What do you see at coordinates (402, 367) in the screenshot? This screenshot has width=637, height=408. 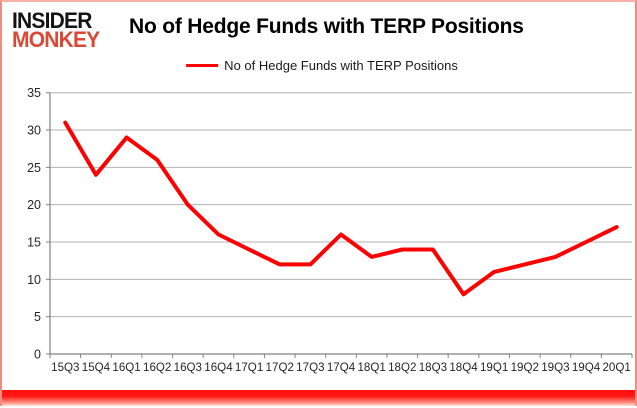 I see `x-tick-label: 18Q2` at bounding box center [402, 367].